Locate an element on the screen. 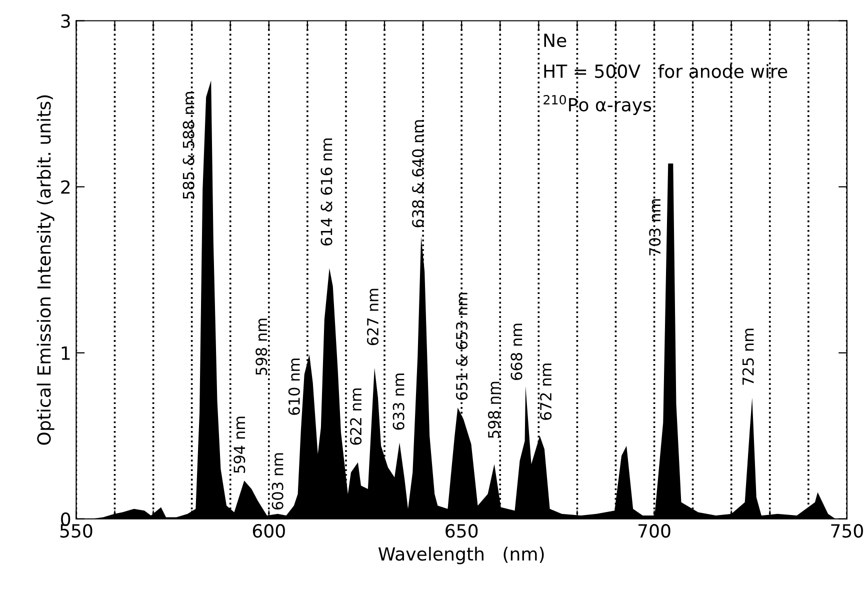 The width and height of the screenshot is (866, 593). annotation: 668 nm is located at coordinates (516, 352).